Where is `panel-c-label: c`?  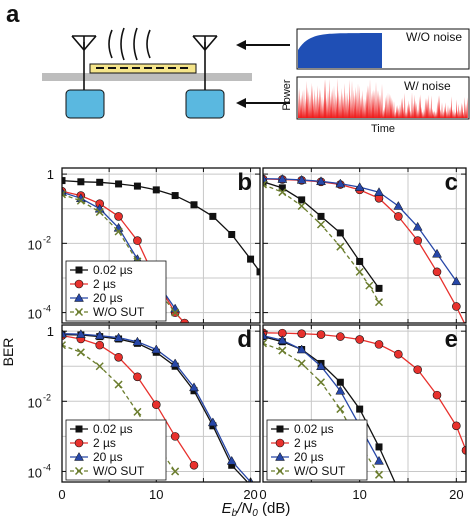
panel-c-label: c is located at coordinates (451, 182).